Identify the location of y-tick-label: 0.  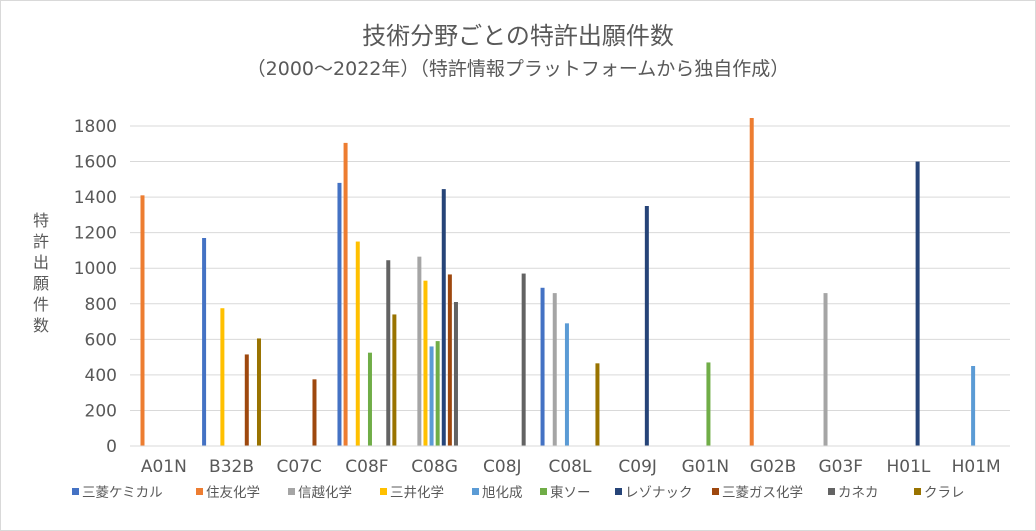
(111, 447).